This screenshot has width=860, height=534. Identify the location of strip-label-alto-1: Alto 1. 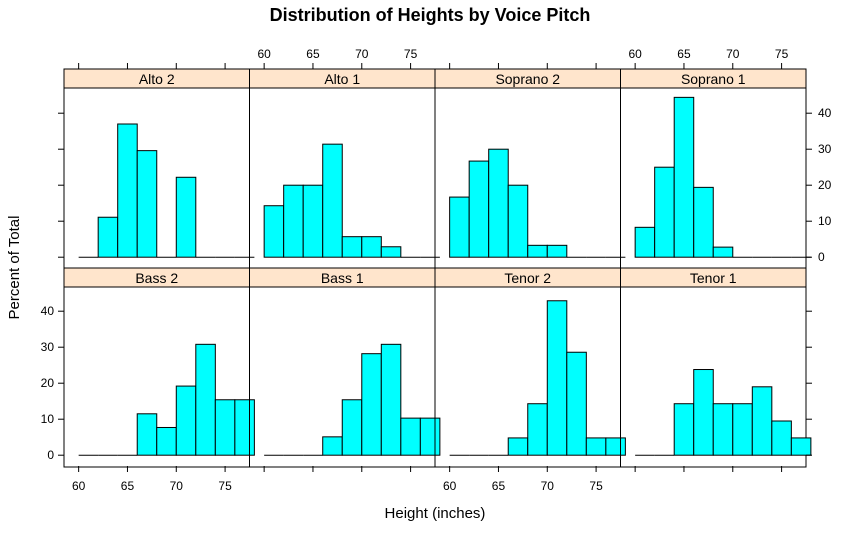
(342, 79).